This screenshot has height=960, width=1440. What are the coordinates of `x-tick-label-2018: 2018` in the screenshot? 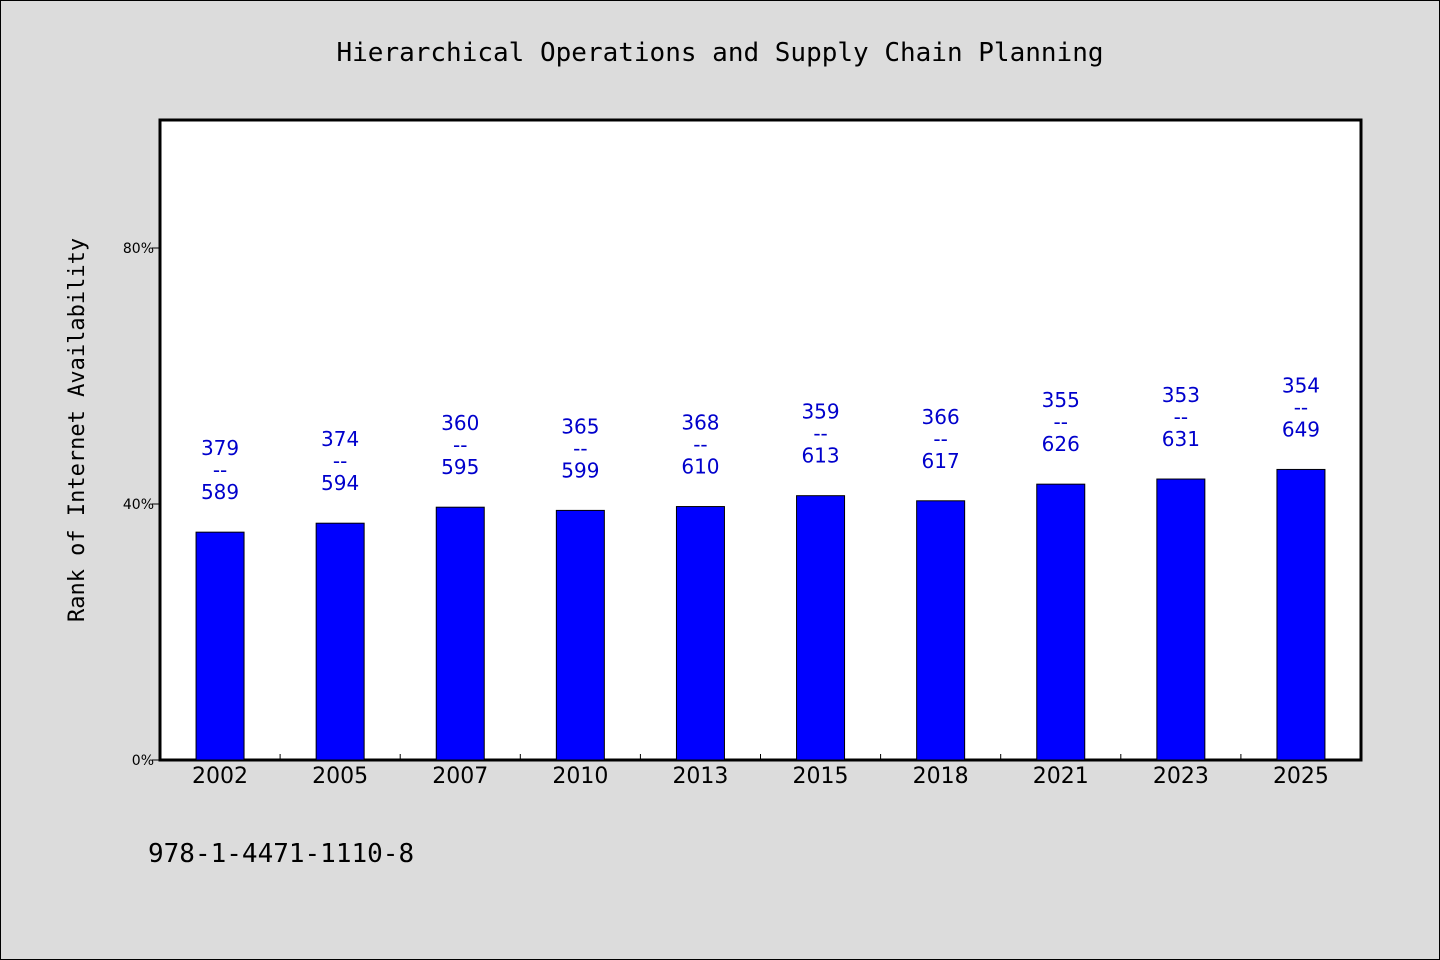 It's located at (941, 776).